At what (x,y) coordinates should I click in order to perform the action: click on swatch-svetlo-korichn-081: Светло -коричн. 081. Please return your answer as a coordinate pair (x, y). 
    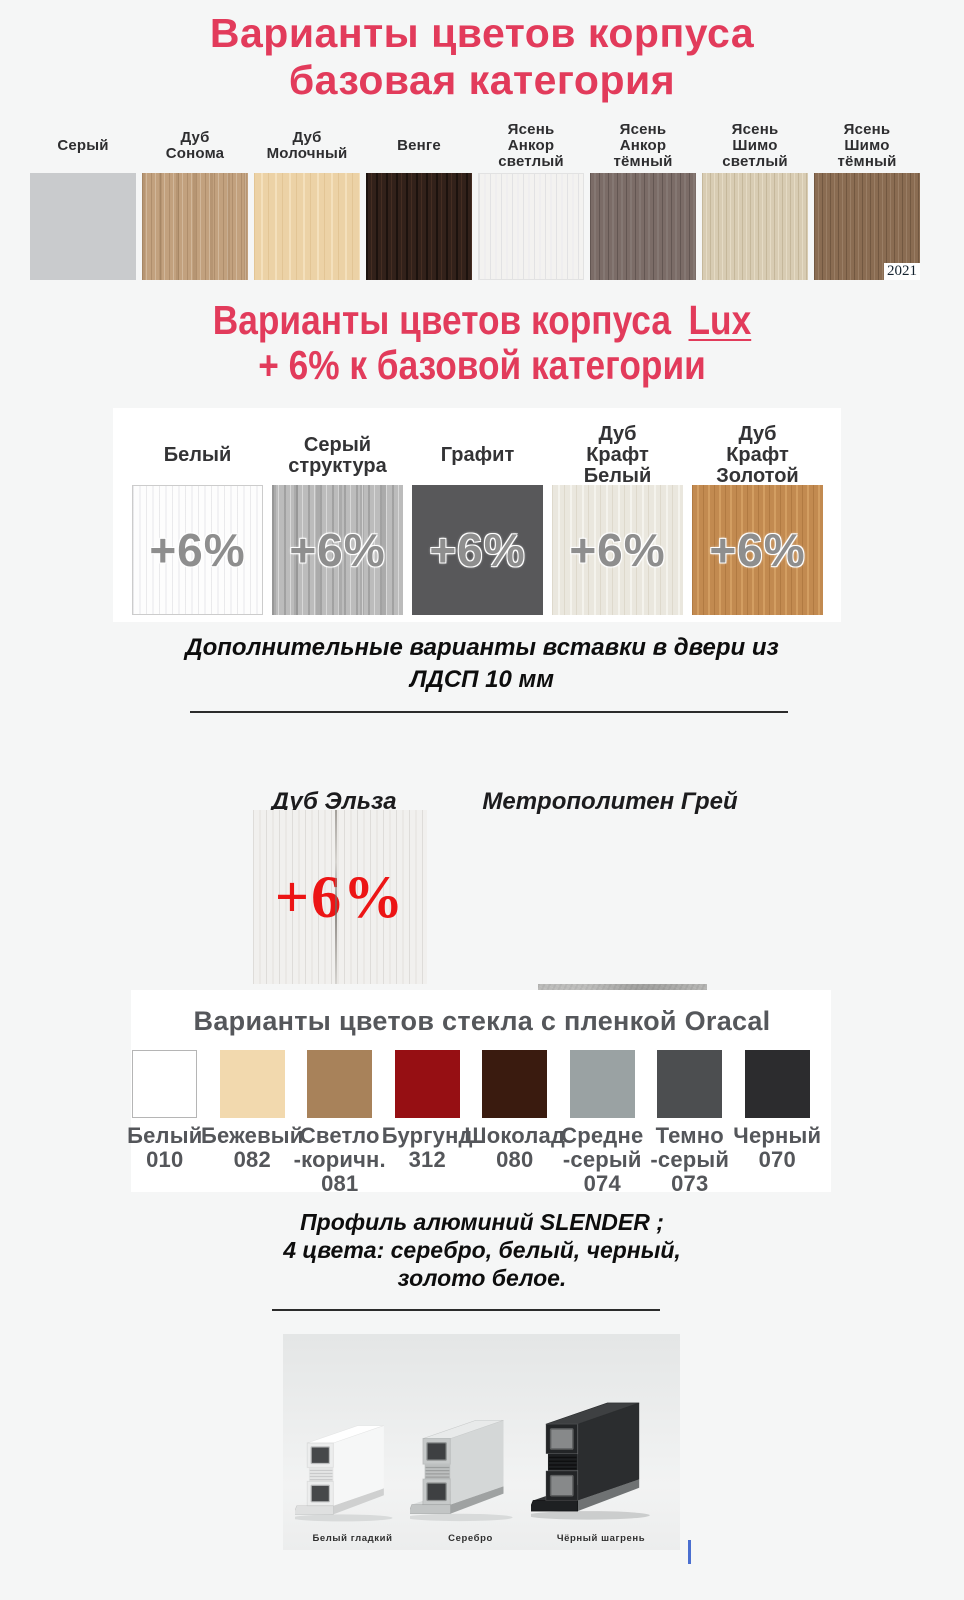
    Looking at the image, I should click on (339, 1123).